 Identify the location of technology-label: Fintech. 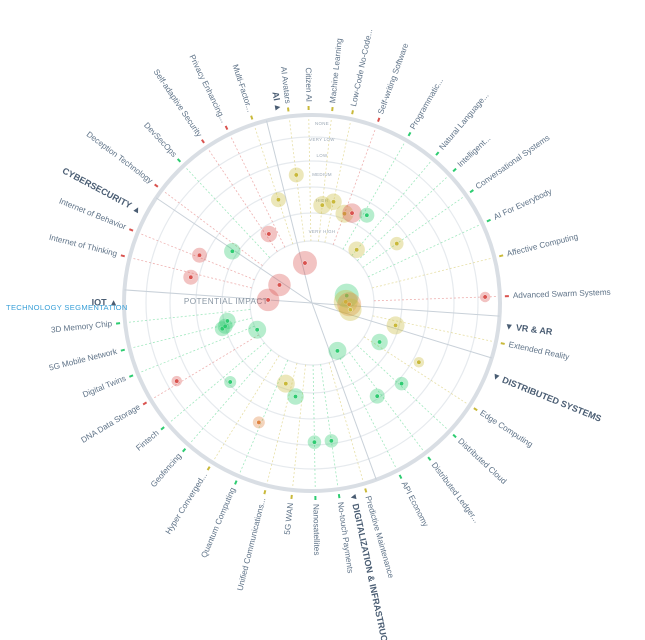
(147, 440).